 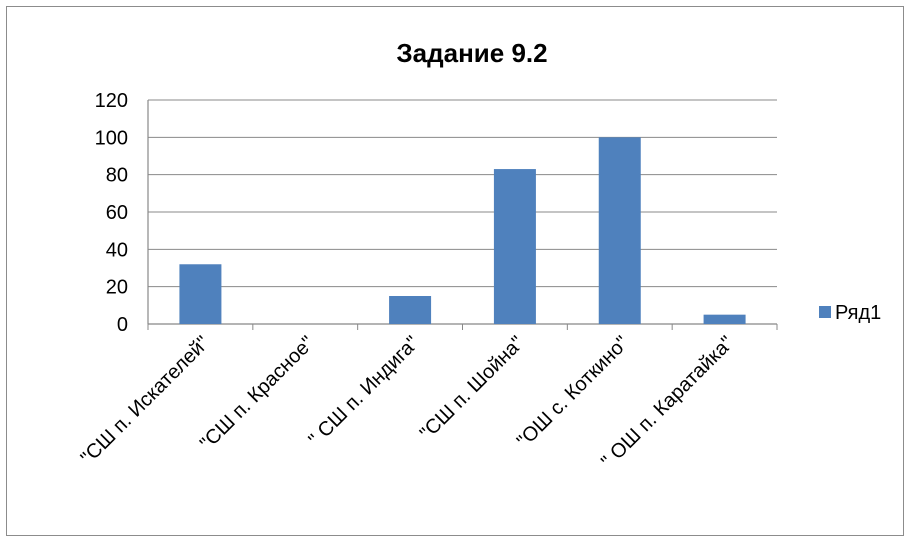 What do you see at coordinates (117, 250) in the screenshot?
I see `y-tick-label: 40` at bounding box center [117, 250].